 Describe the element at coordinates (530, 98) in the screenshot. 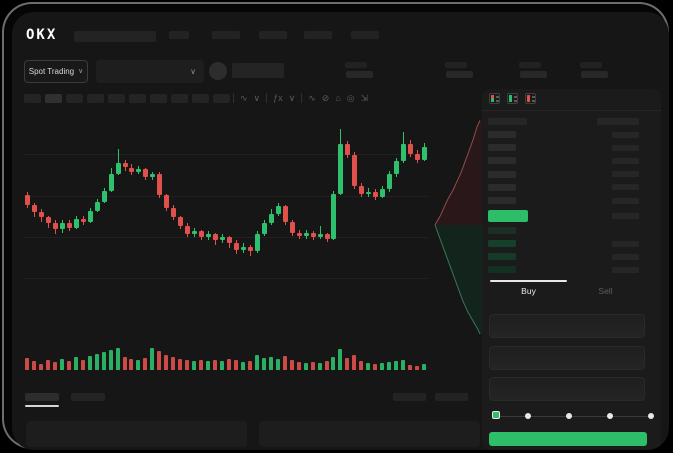

I see `orderbook-asks-icon` at that location.